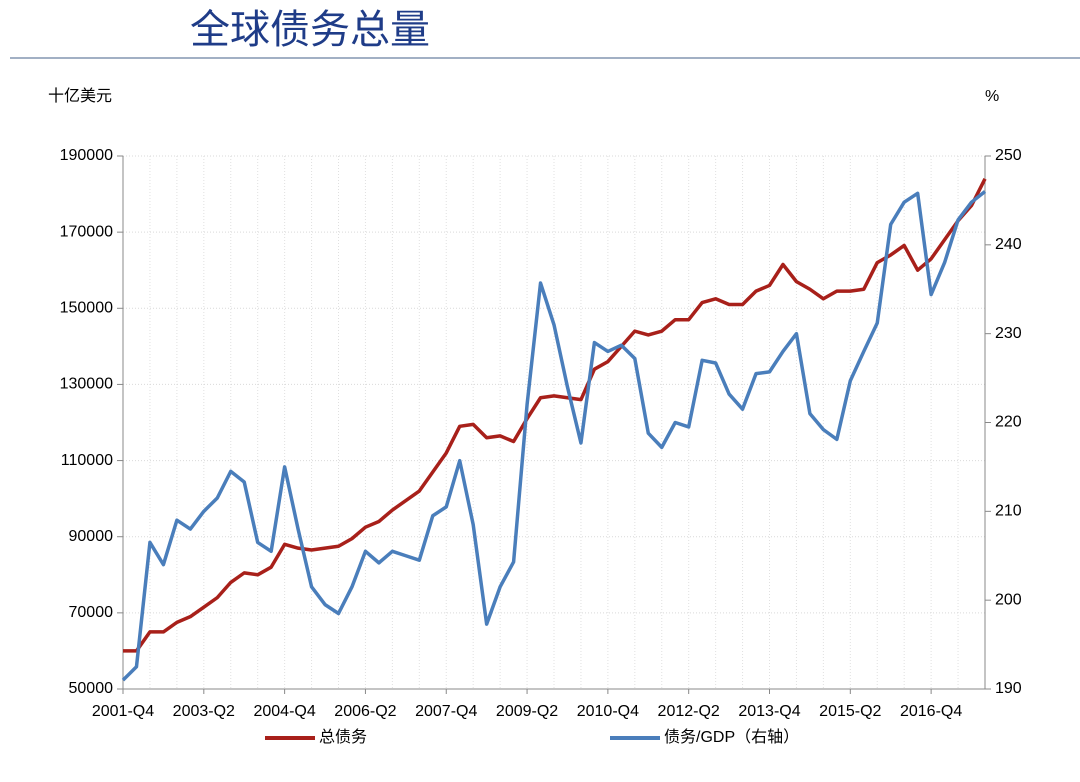 The height and width of the screenshot is (782, 1080). I want to click on x-tick-label: 2013-Q4, so click(769, 711).